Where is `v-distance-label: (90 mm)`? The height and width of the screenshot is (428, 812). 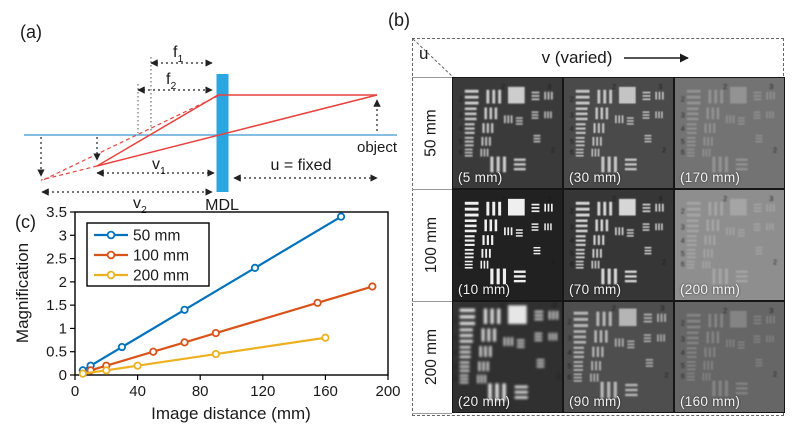
v-distance-label: (90 mm) is located at coordinates (595, 401).